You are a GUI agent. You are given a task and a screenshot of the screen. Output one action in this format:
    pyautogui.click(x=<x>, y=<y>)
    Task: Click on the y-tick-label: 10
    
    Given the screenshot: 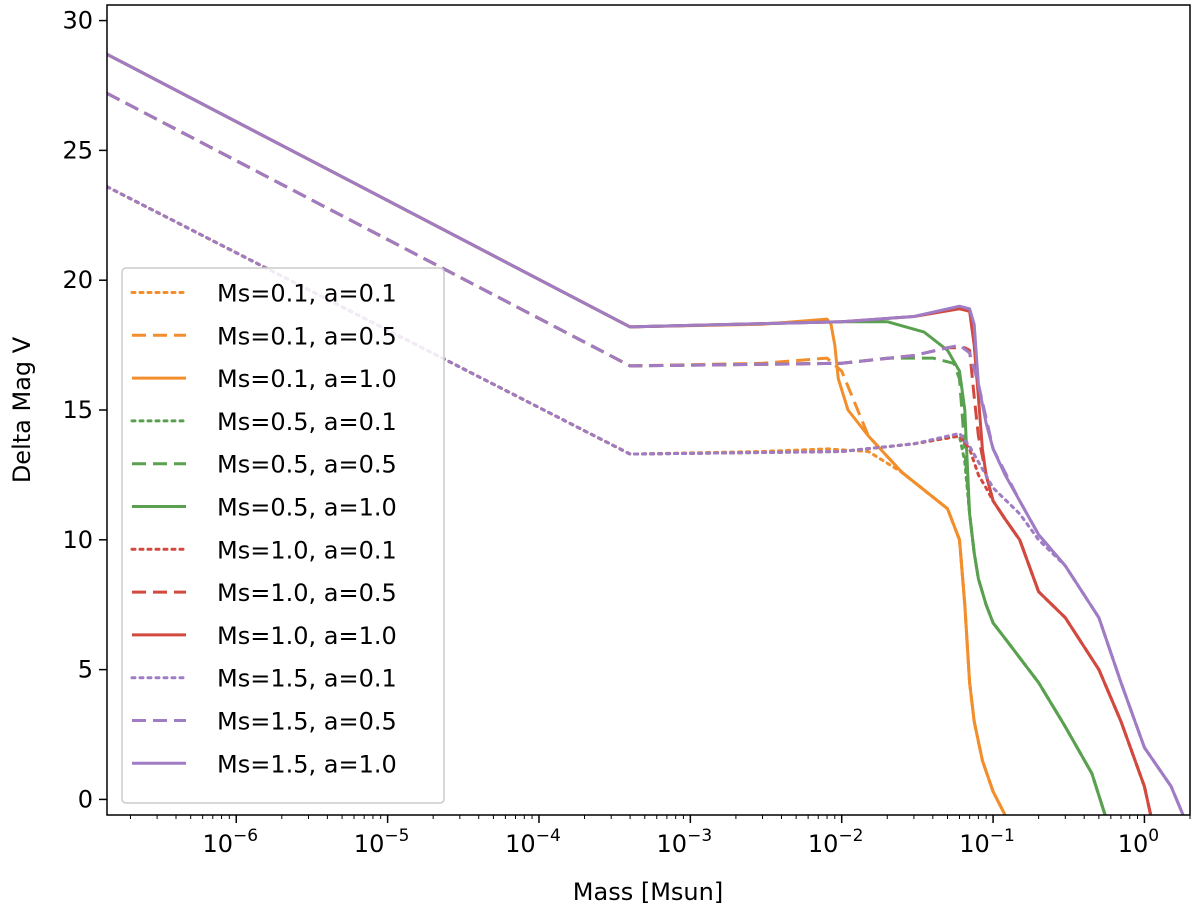 What is the action you would take?
    pyautogui.click(x=77, y=540)
    